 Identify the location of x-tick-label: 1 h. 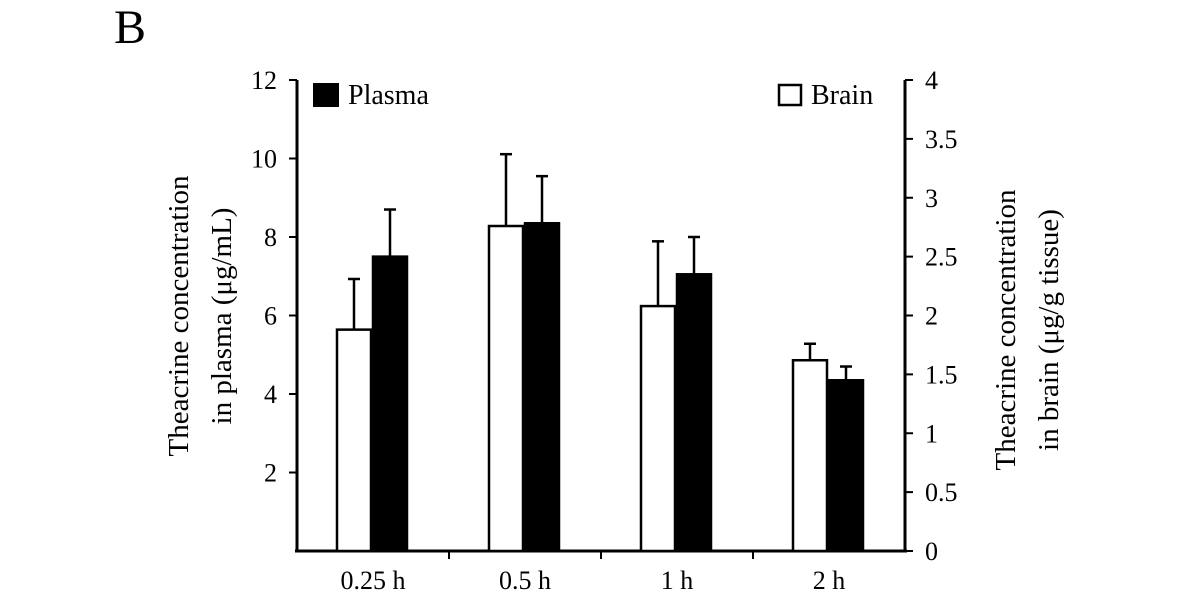
(677, 580).